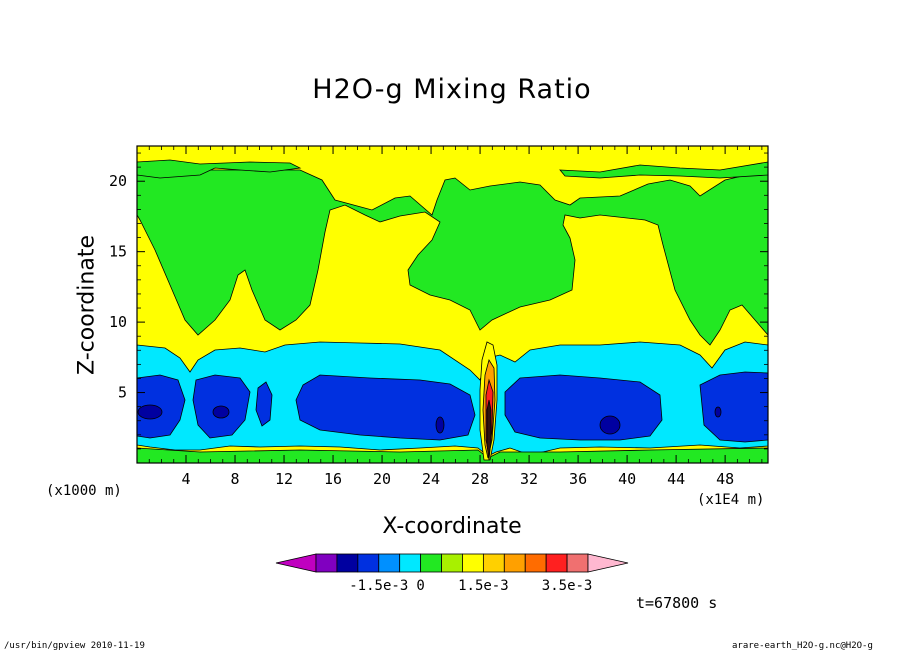  I want to click on y-axis-label: Z-coordinate, so click(87, 305).